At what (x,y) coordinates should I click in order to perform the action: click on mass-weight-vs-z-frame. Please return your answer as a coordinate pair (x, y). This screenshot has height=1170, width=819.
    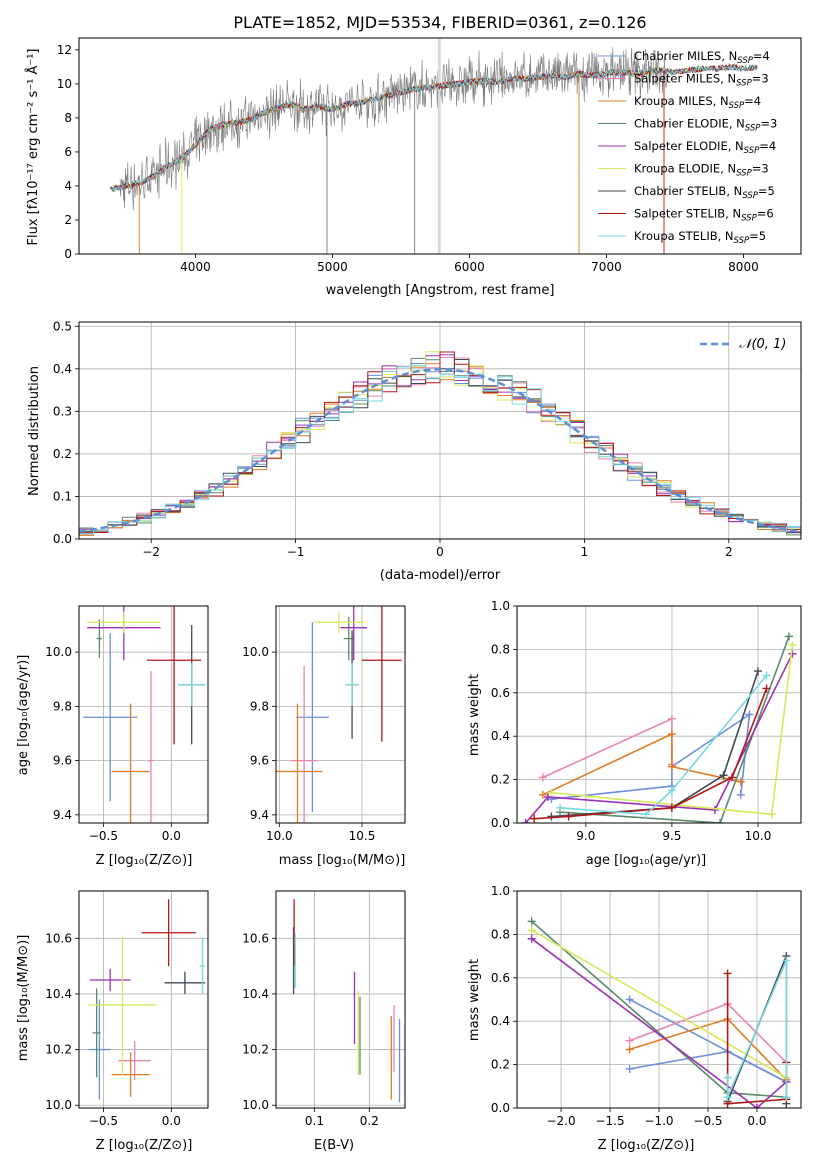
    Looking at the image, I should click on (659, 999).